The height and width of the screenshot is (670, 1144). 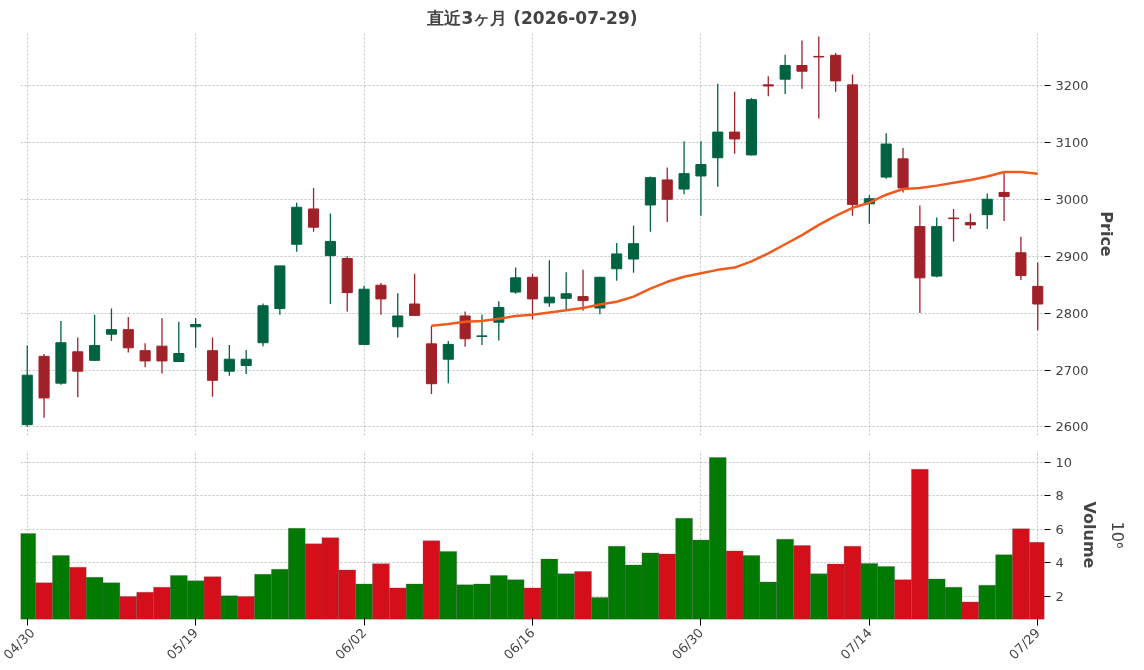 What do you see at coordinates (1059, 529) in the screenshot?
I see `y-tick-label: 6` at bounding box center [1059, 529].